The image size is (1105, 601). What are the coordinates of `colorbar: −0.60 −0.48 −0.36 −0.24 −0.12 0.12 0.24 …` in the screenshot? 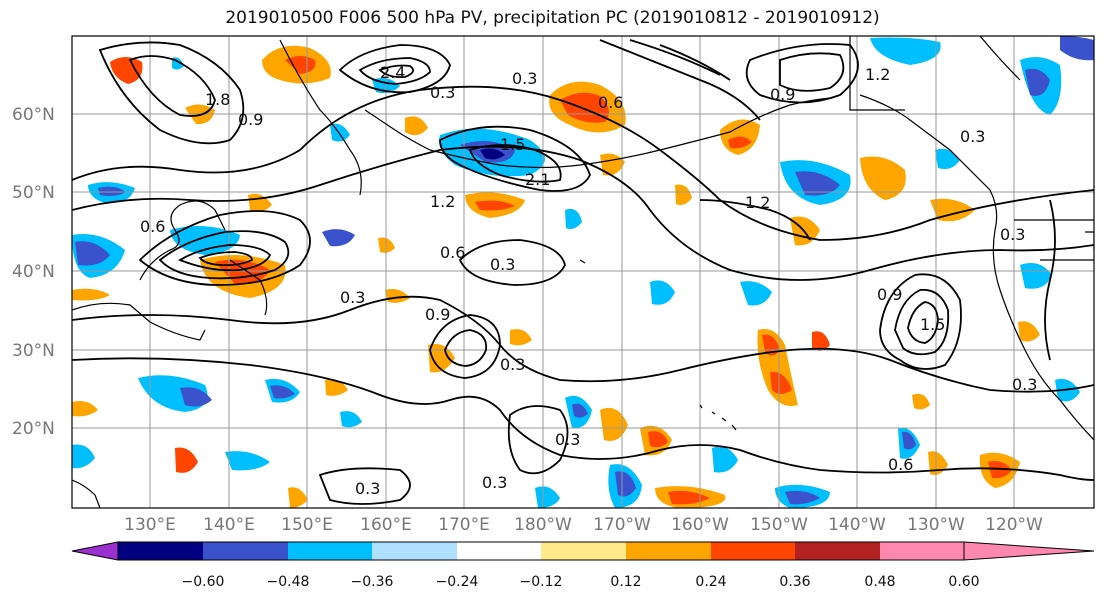 It's located at (583, 565).